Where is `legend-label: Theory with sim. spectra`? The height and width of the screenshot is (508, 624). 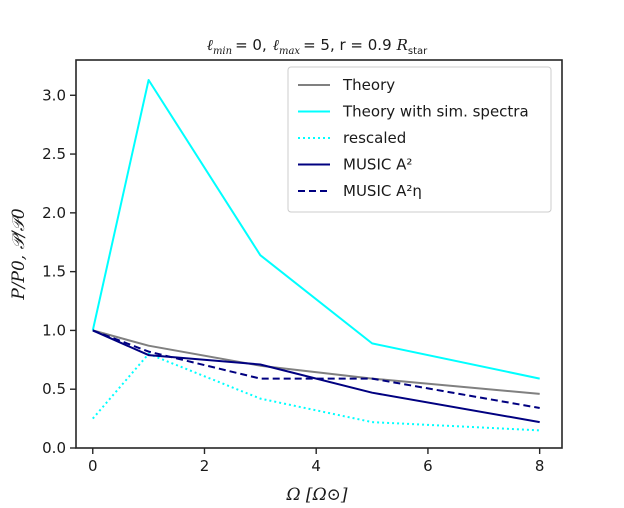
legend-label: Theory with sim. spectra is located at coordinates (435, 112).